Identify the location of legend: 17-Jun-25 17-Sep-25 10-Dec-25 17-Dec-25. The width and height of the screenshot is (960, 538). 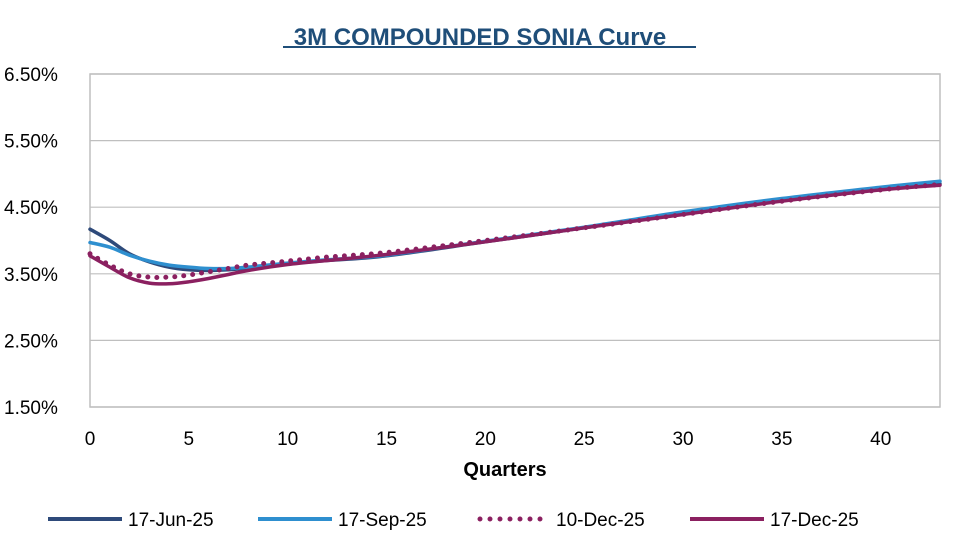
(453, 520).